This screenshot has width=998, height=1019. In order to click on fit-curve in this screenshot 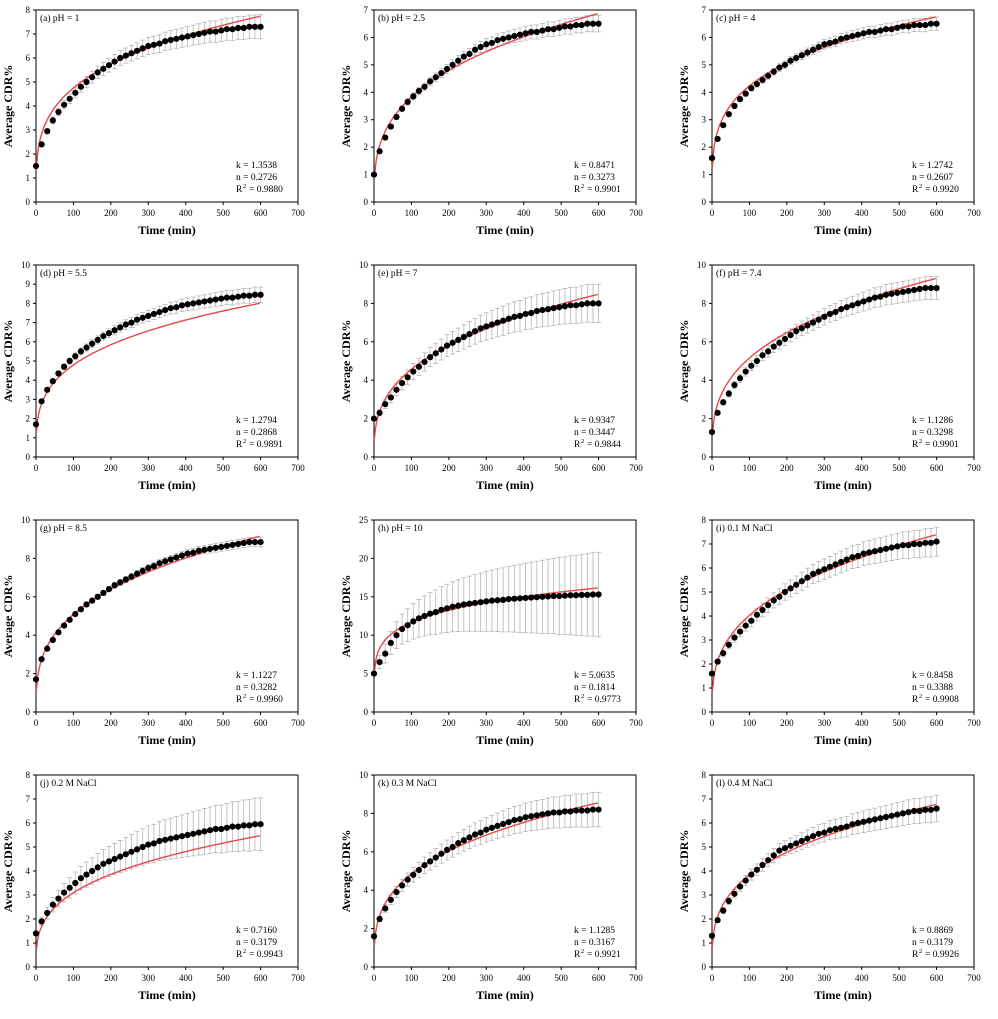, I will do `click(147, 613)`.